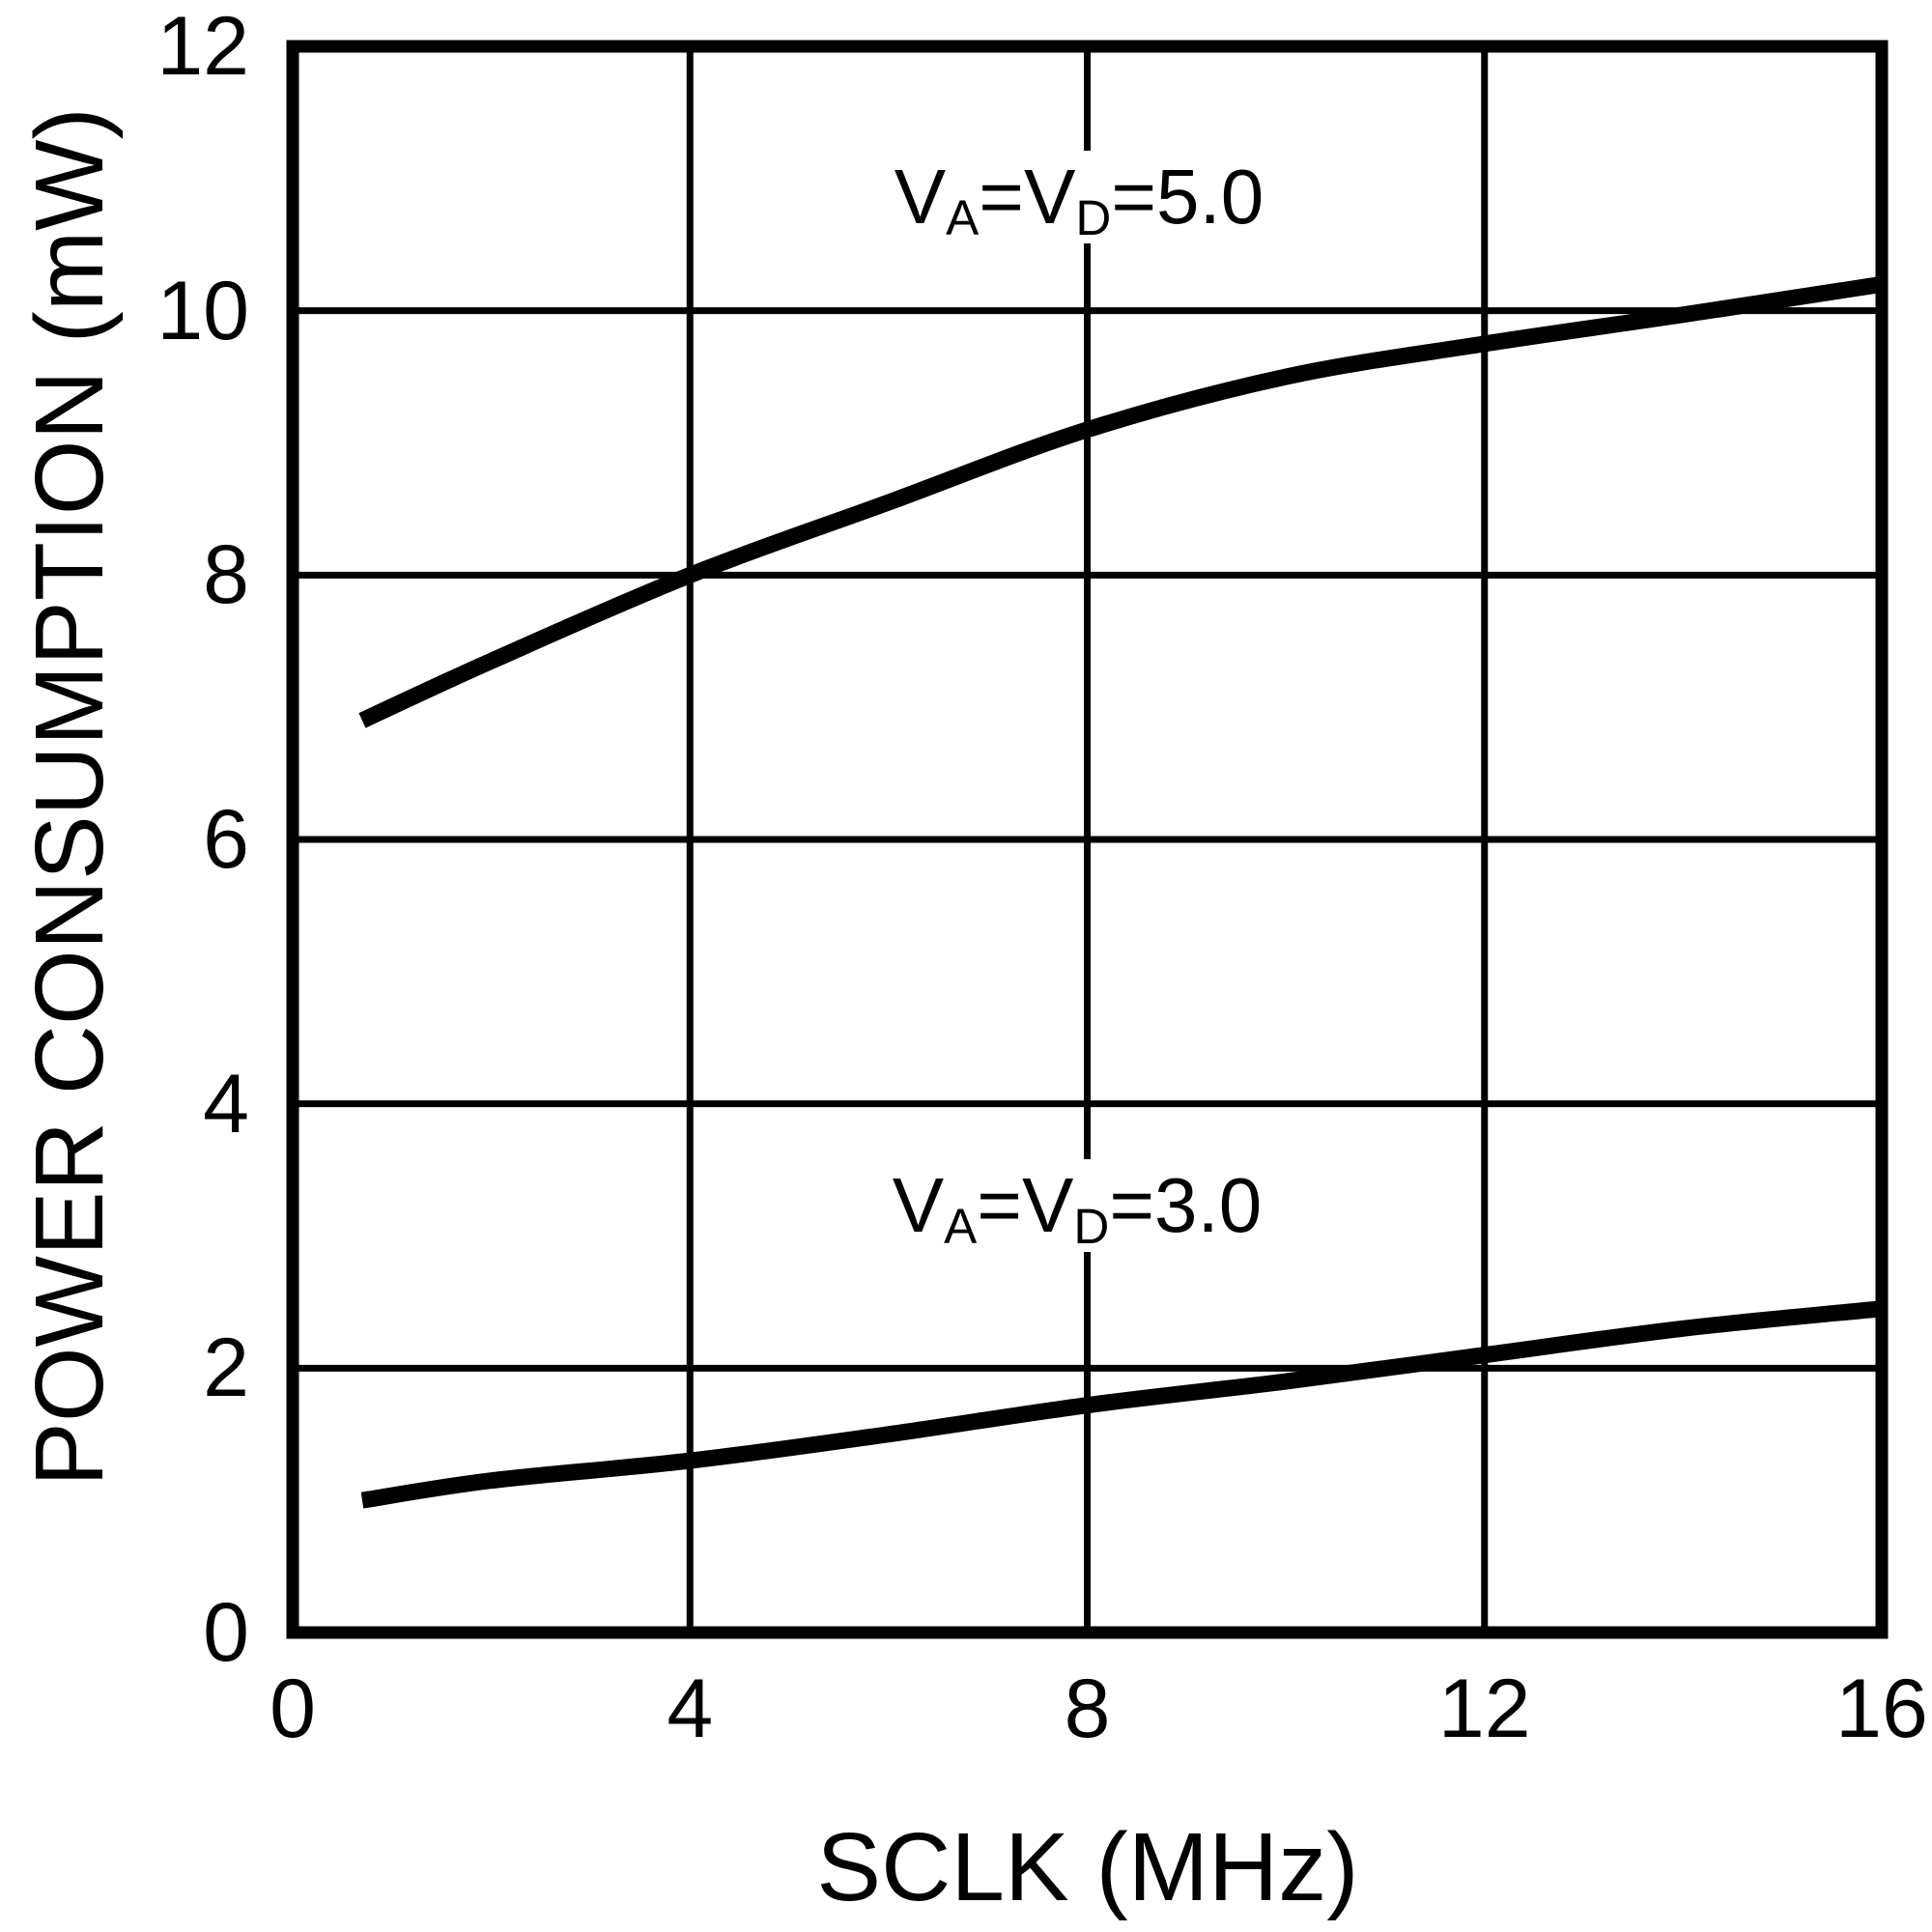 The width and height of the screenshot is (1932, 1932). Describe the element at coordinates (1484, 1708) in the screenshot. I see `x-tick-label-12: 12` at that location.